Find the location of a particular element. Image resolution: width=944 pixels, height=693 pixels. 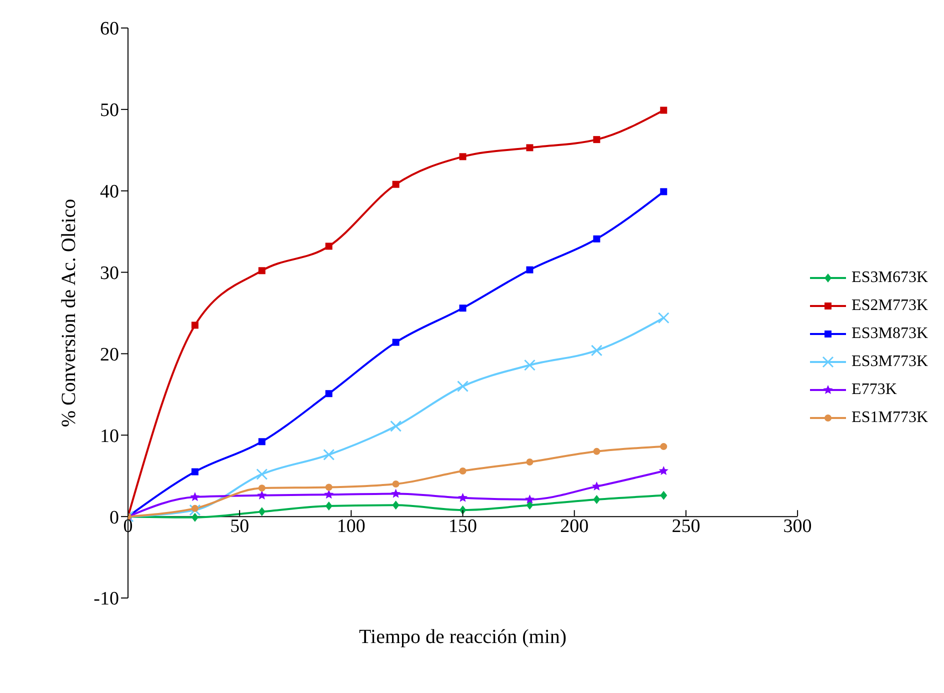

y-axis-title: % Conversion de Ac. Oleico is located at coordinates (69, 313).